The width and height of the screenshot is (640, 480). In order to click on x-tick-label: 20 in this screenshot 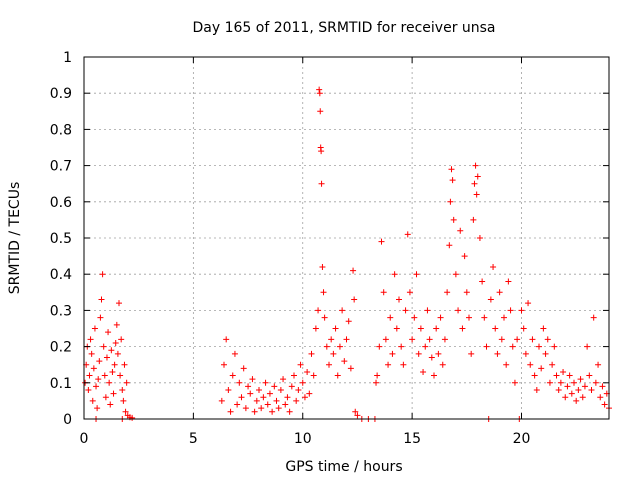, I will do `click(522, 439)`.